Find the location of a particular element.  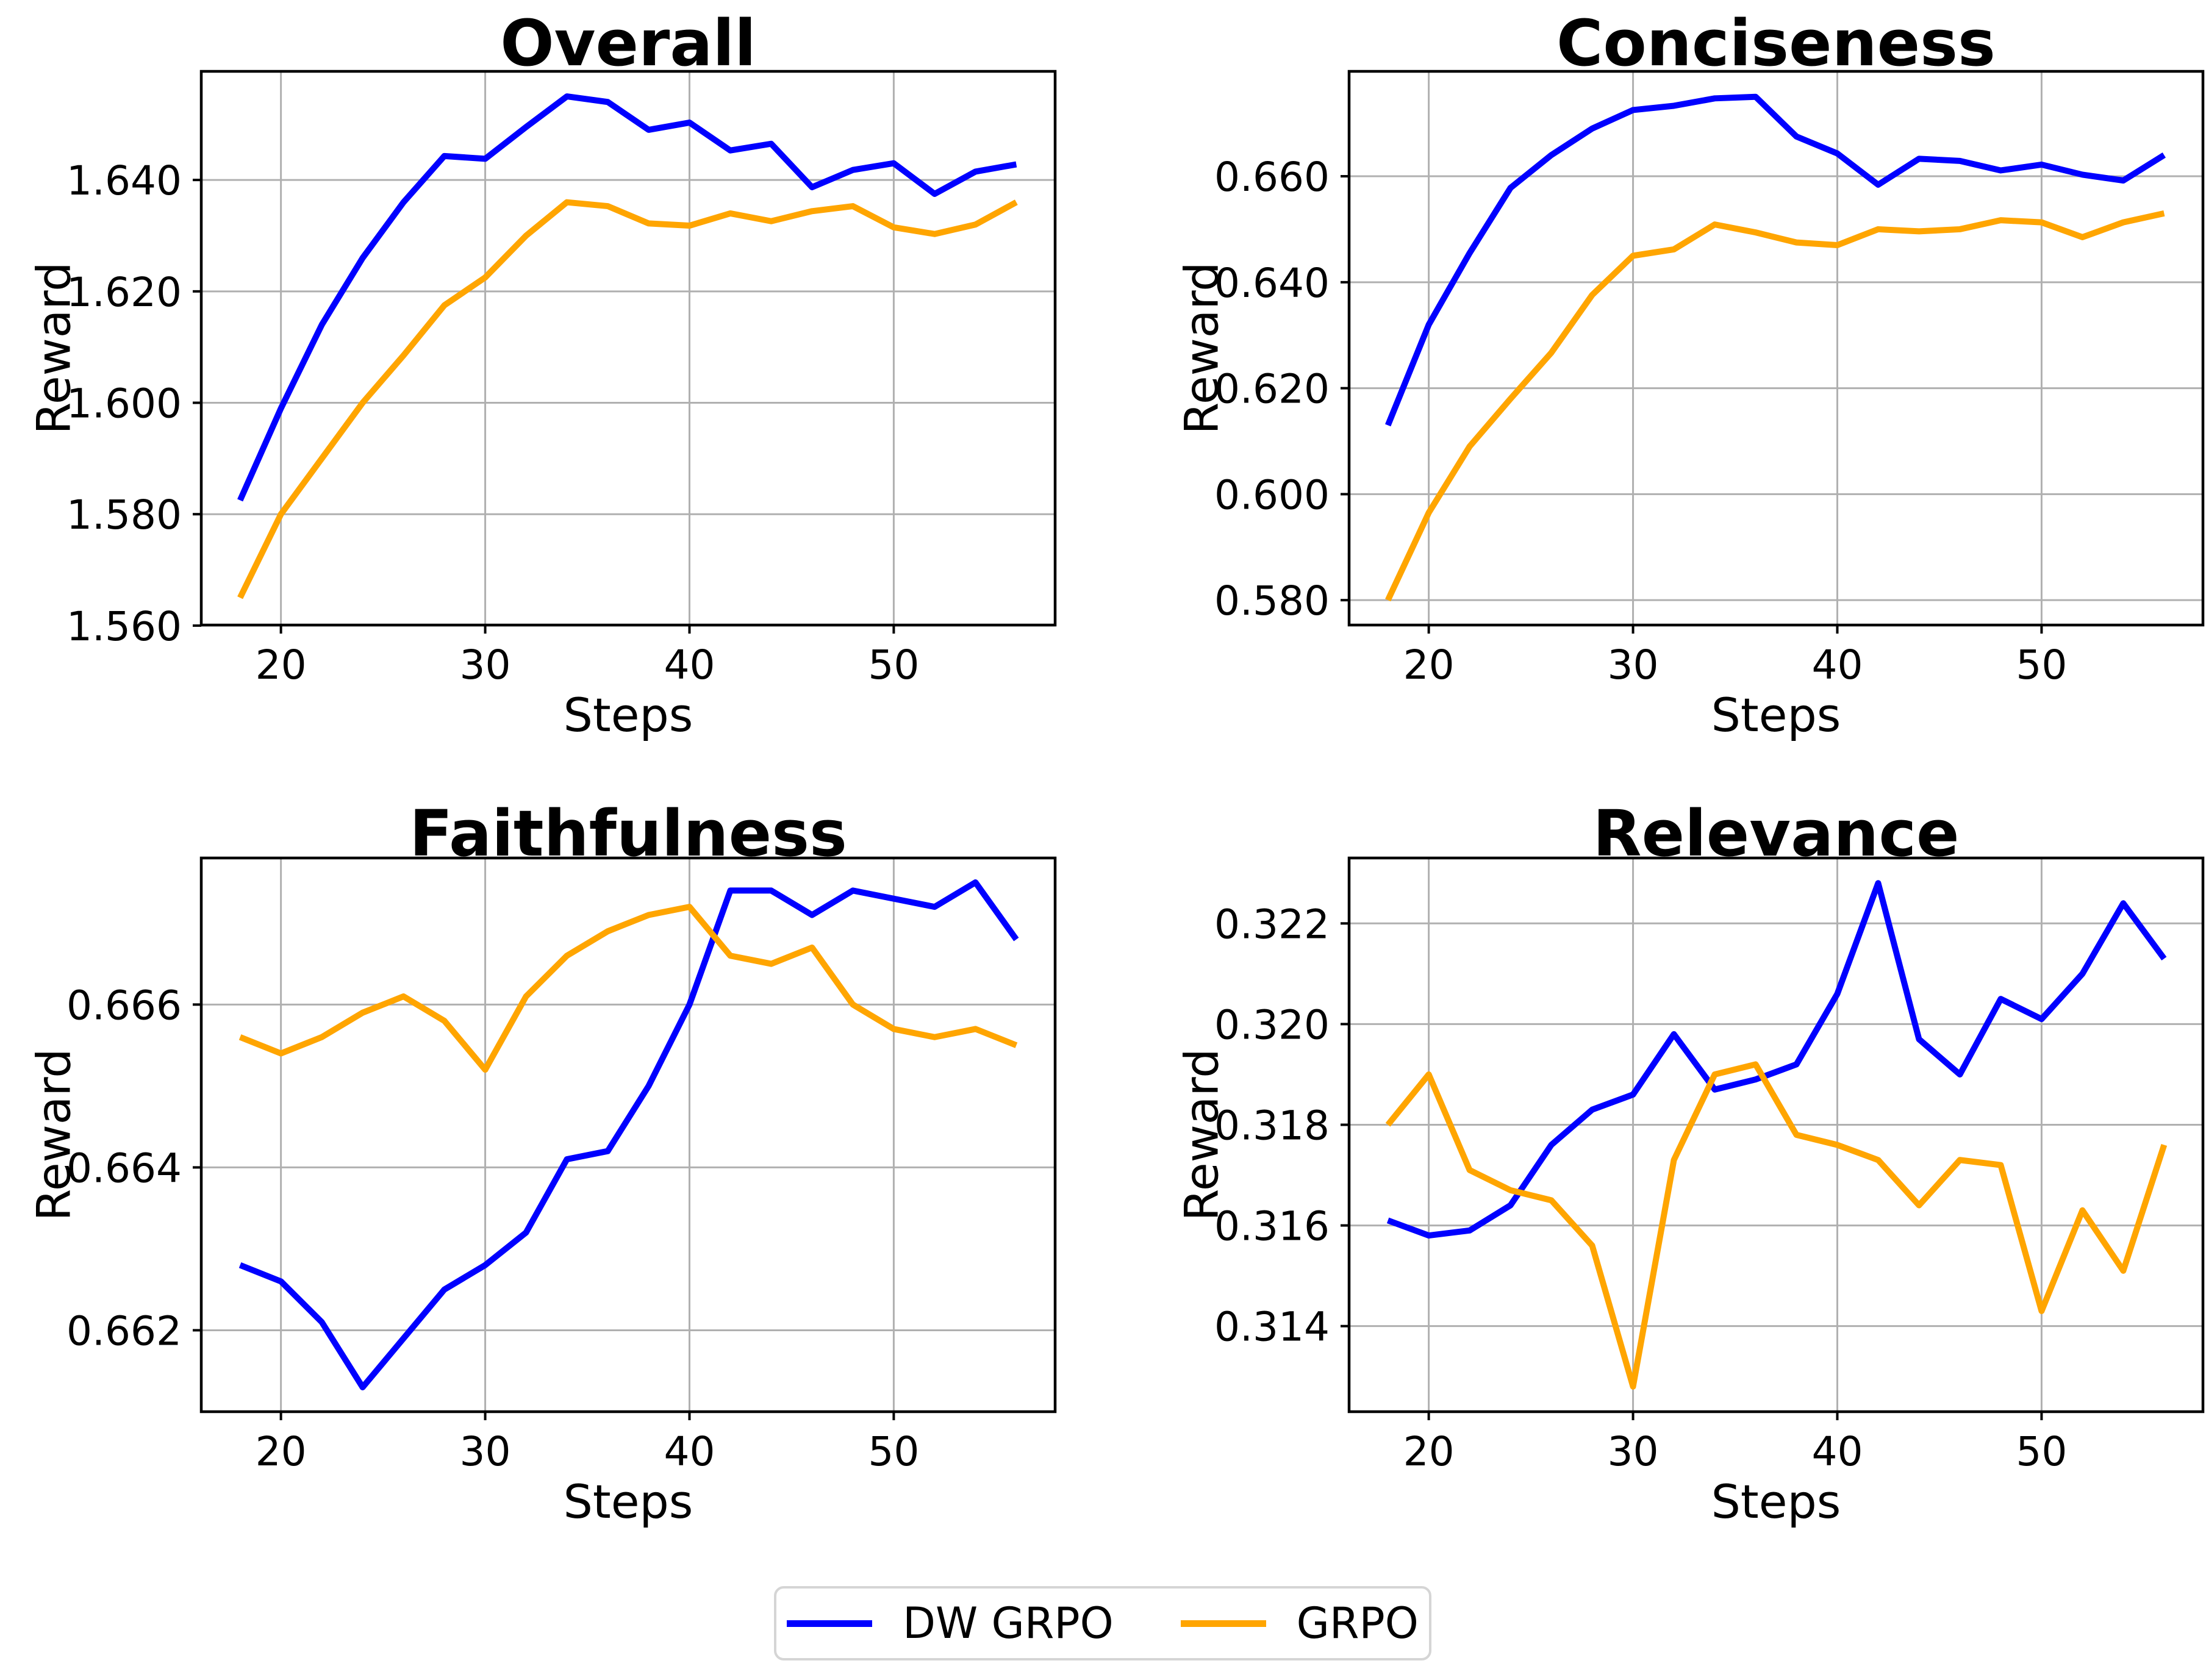

dw-grpo-line-sample is located at coordinates (830, 1623).